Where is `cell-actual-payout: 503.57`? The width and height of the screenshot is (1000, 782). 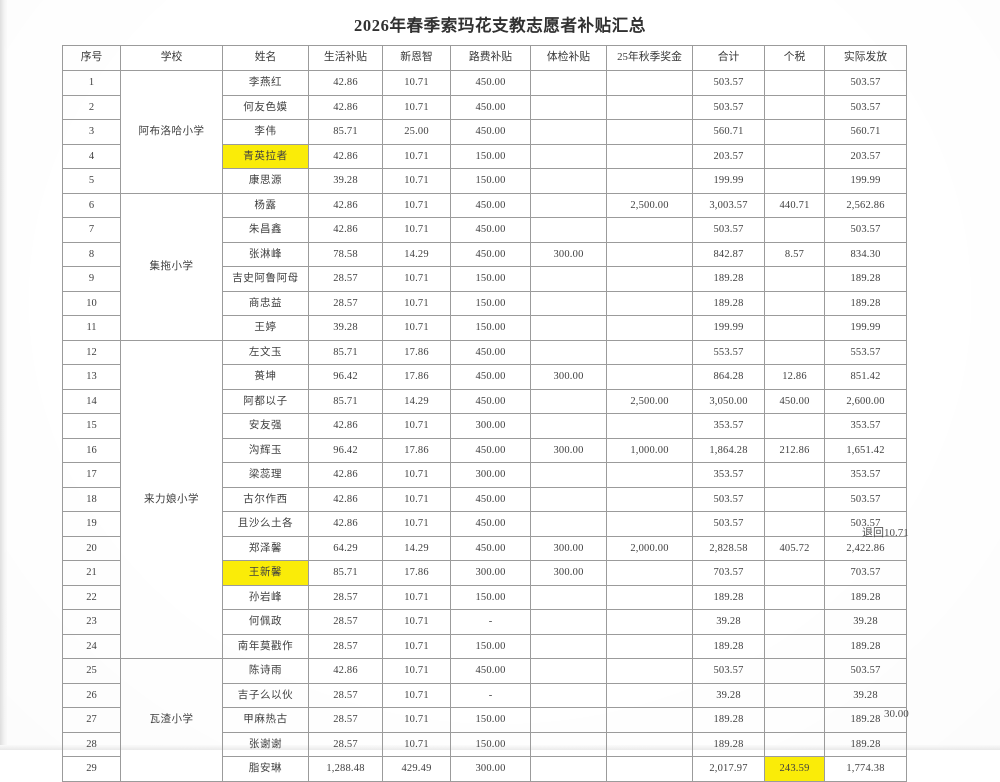 cell-actual-payout: 503.57 is located at coordinates (865, 671).